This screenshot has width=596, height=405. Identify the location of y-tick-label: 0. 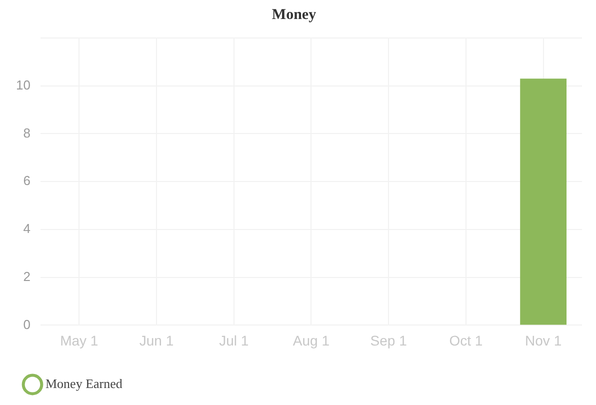
(26, 324).